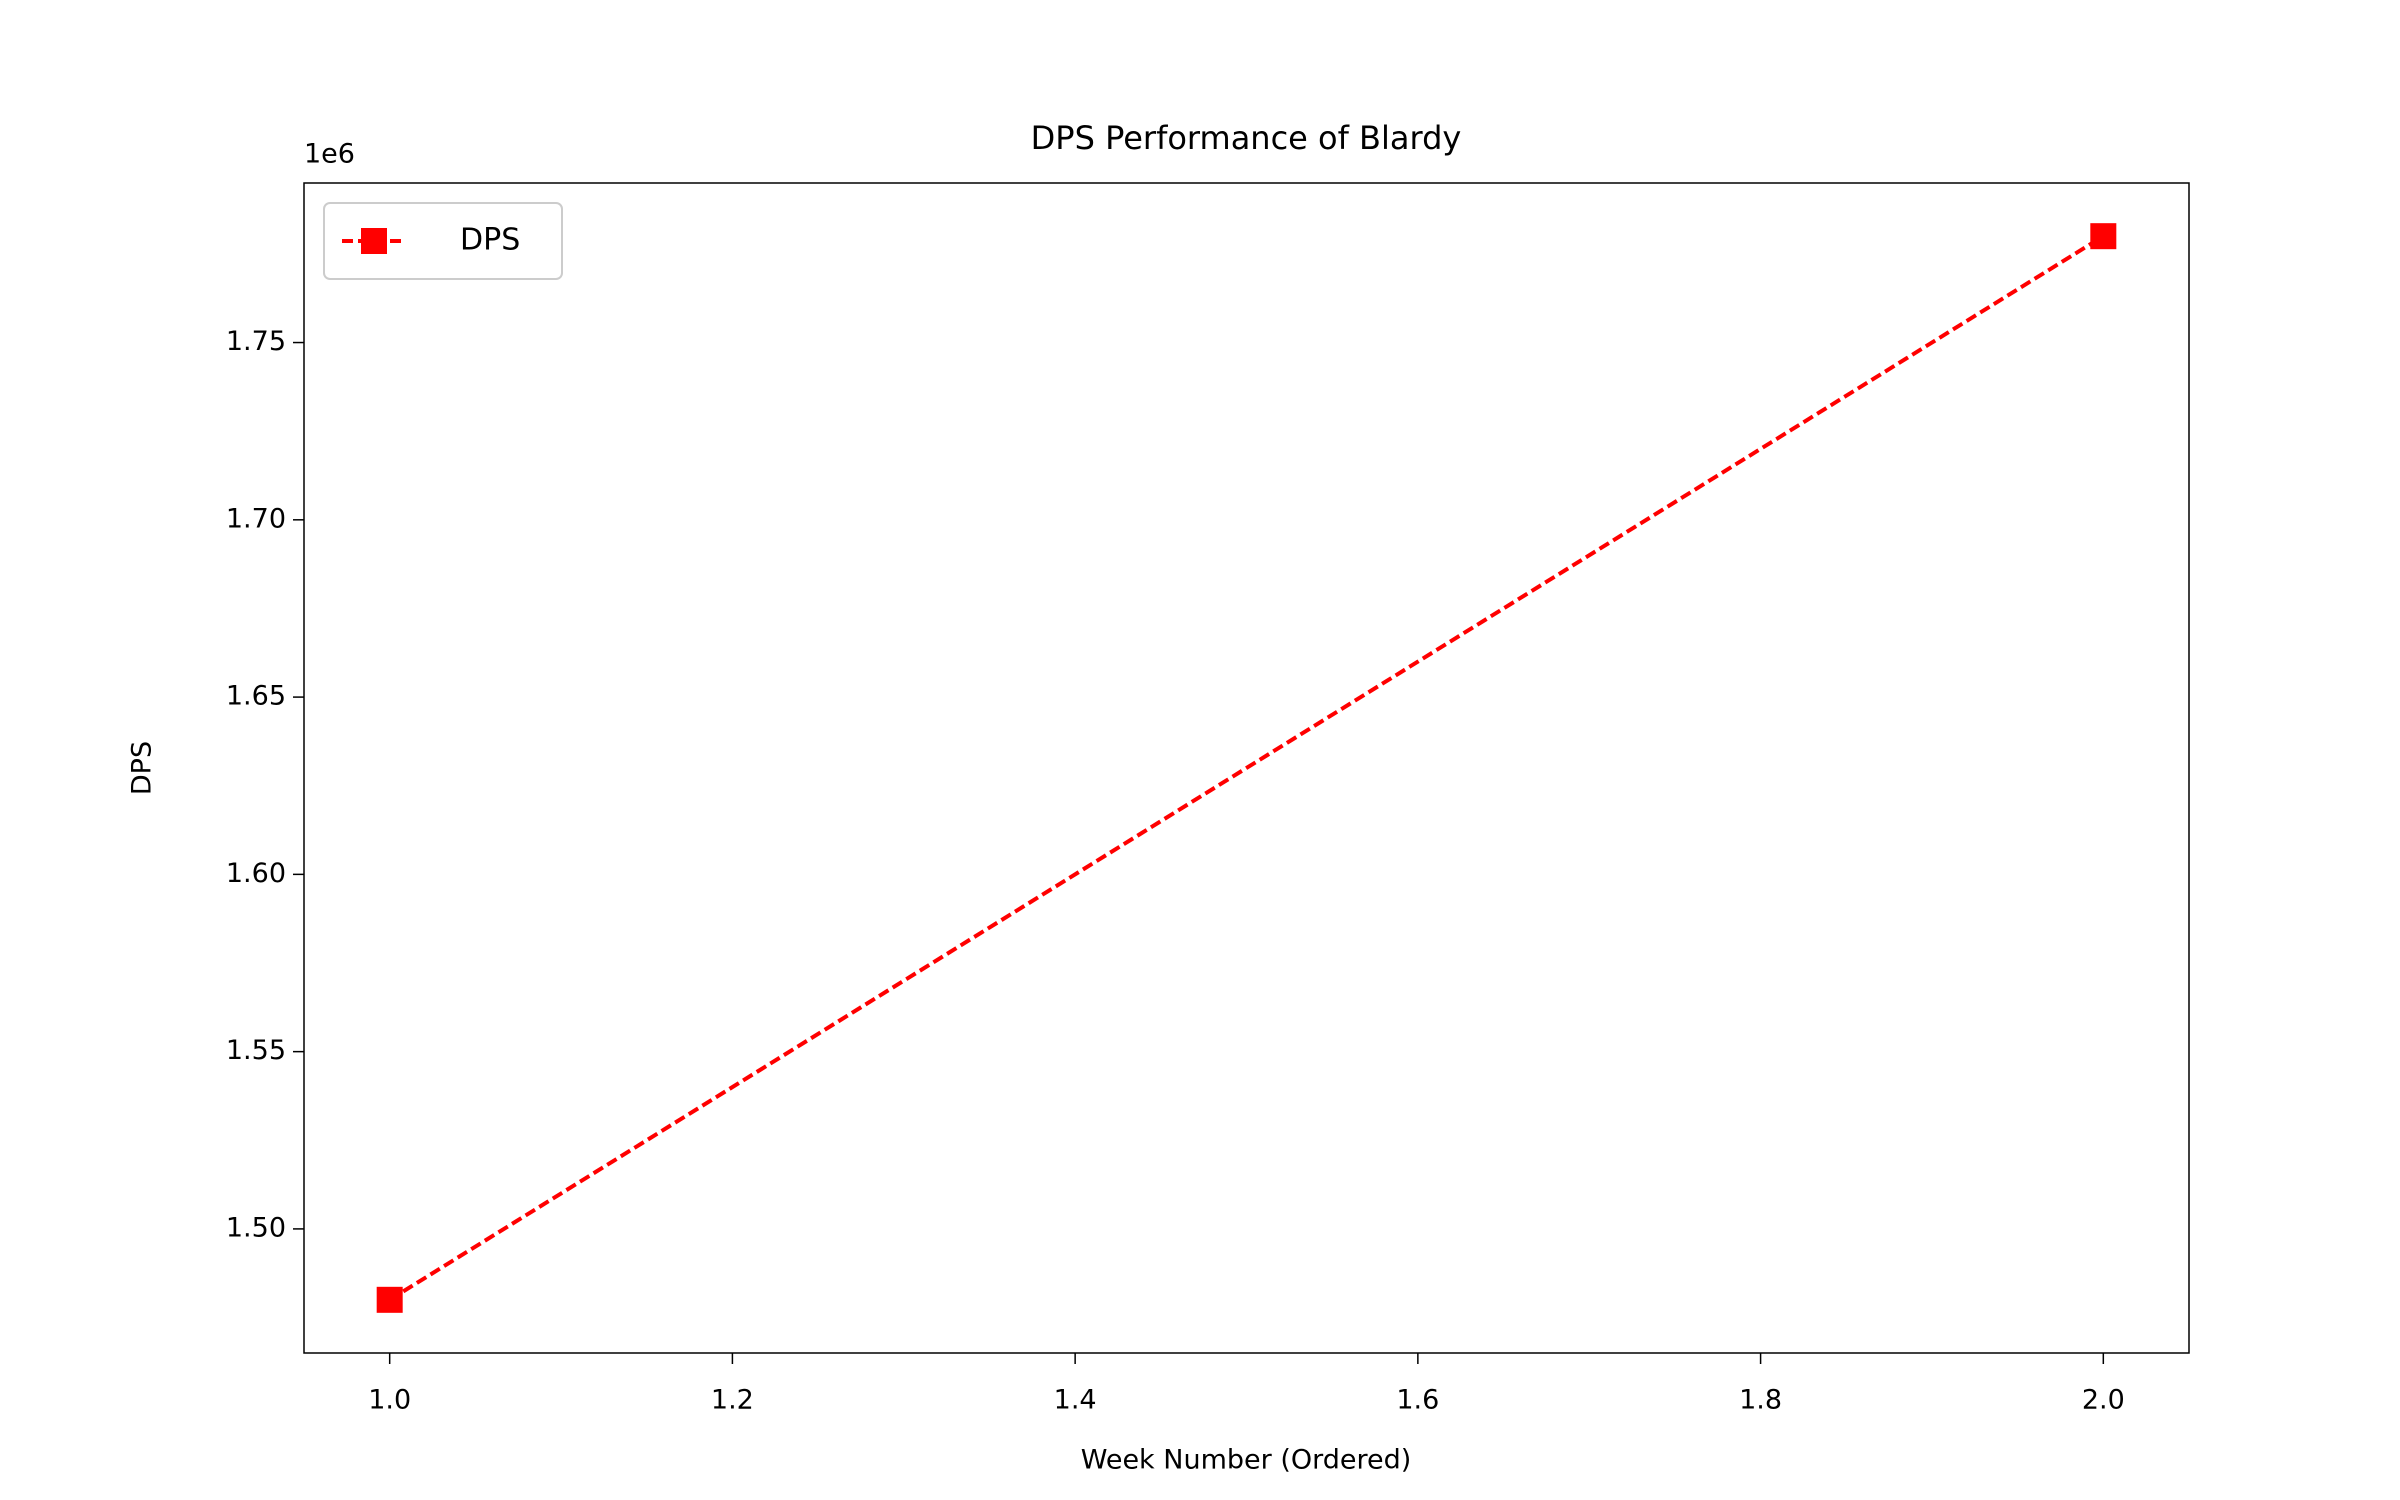 The image size is (2400, 1500). Describe the element at coordinates (1246, 138) in the screenshot. I see `chart-title: DPS Performance of Blardy` at that location.